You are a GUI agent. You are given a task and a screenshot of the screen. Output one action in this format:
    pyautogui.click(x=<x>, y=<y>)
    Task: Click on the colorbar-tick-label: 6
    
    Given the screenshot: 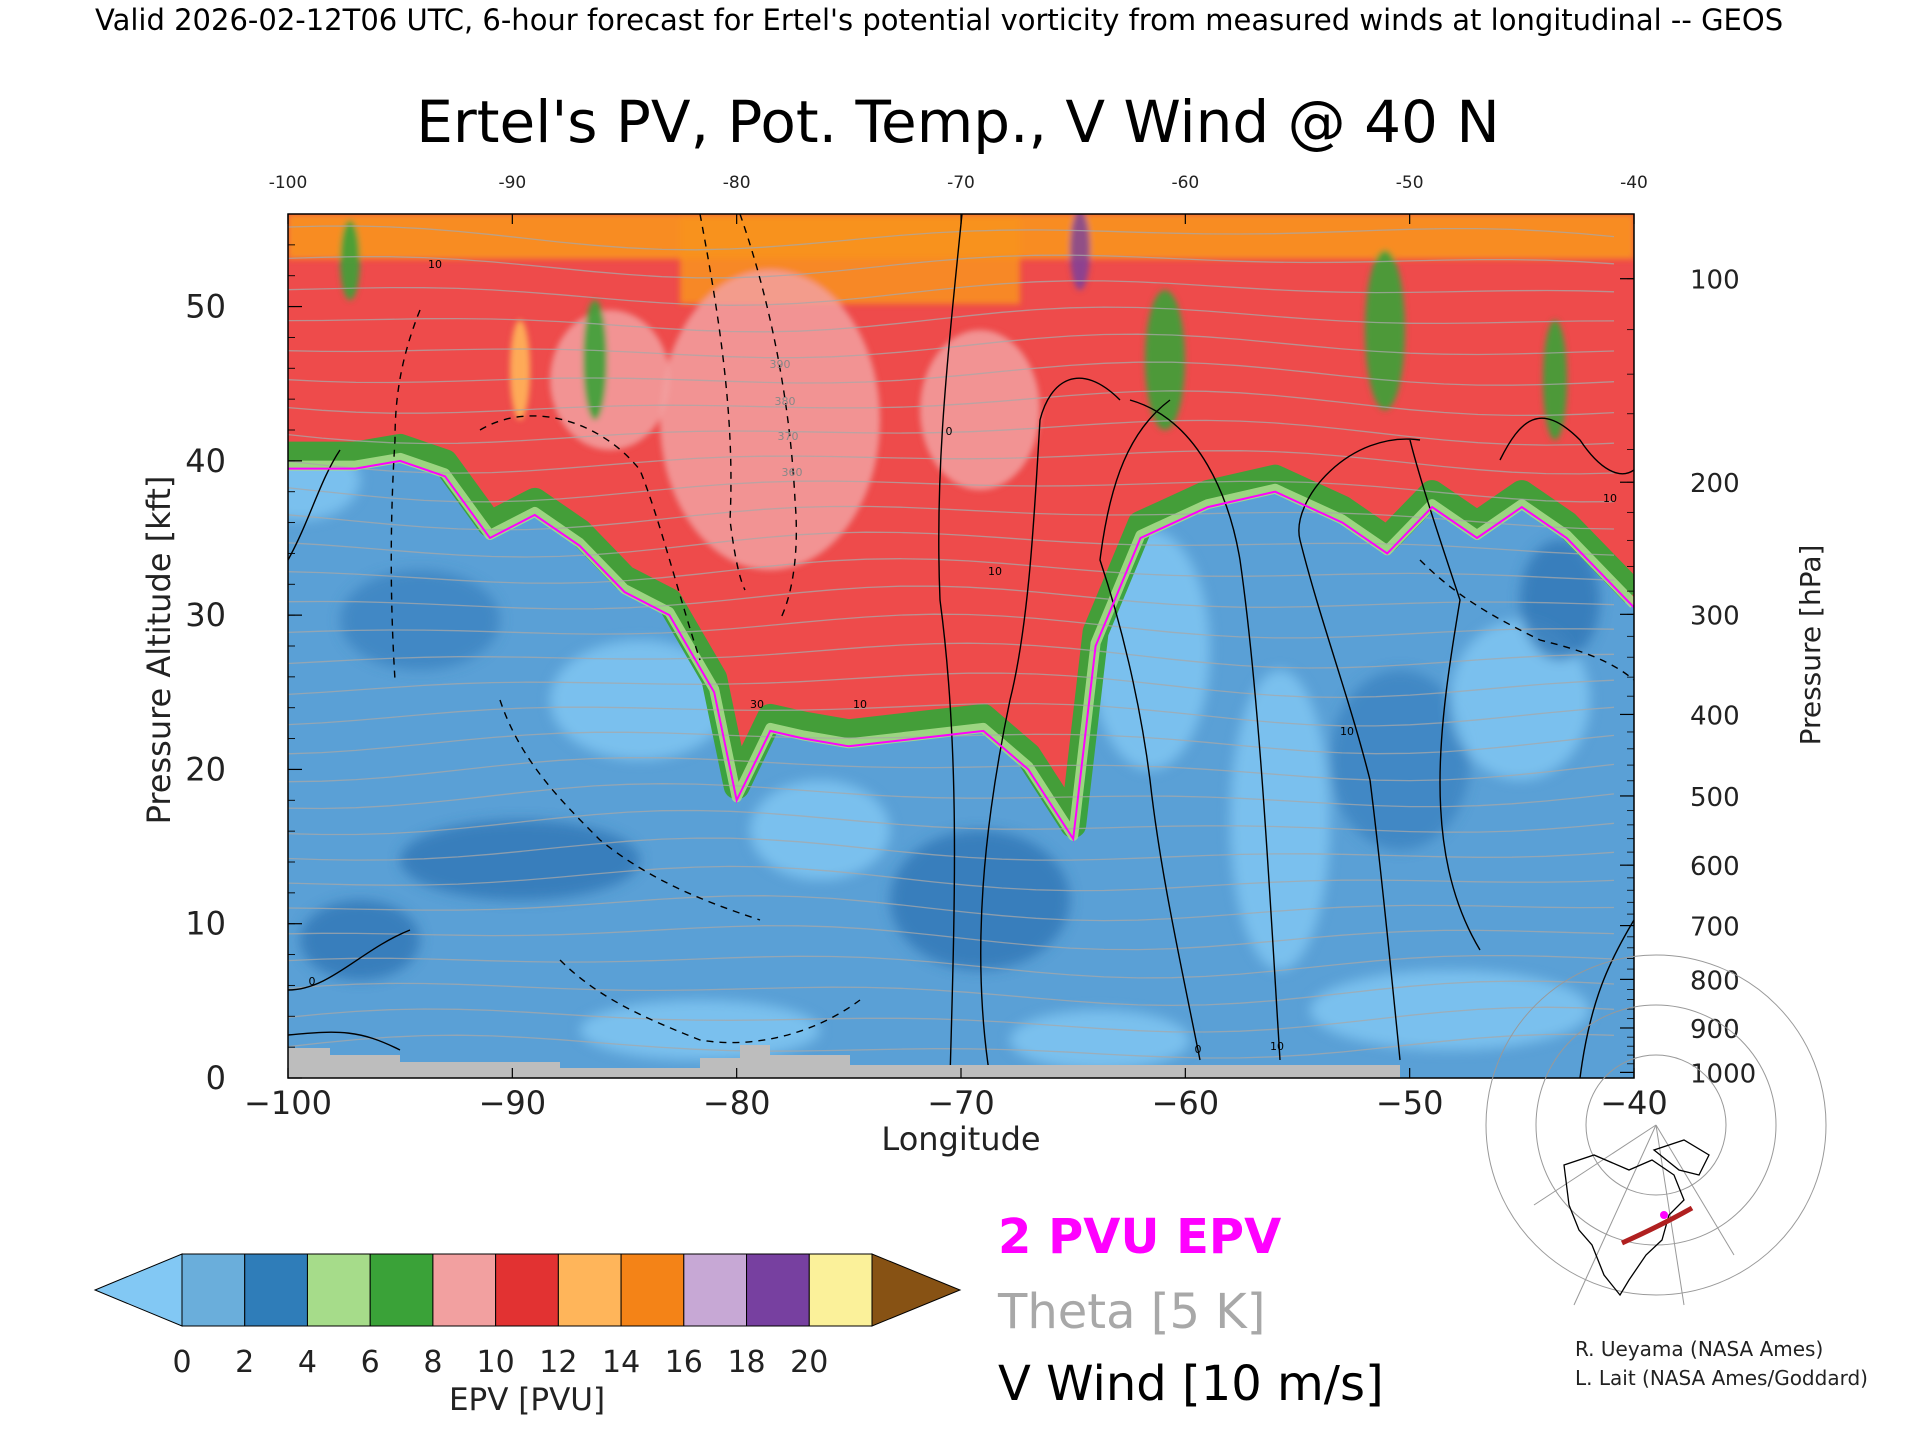 What is the action you would take?
    pyautogui.click(x=370, y=1362)
    